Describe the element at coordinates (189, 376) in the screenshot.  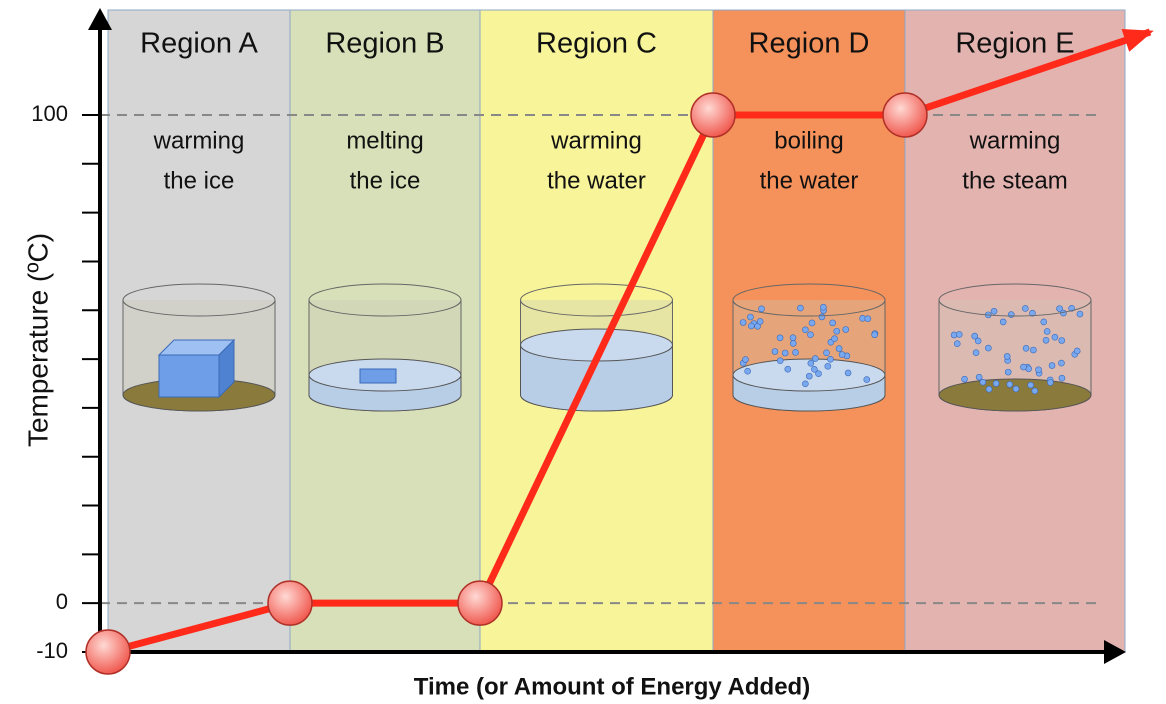
I see `ice-cube` at that location.